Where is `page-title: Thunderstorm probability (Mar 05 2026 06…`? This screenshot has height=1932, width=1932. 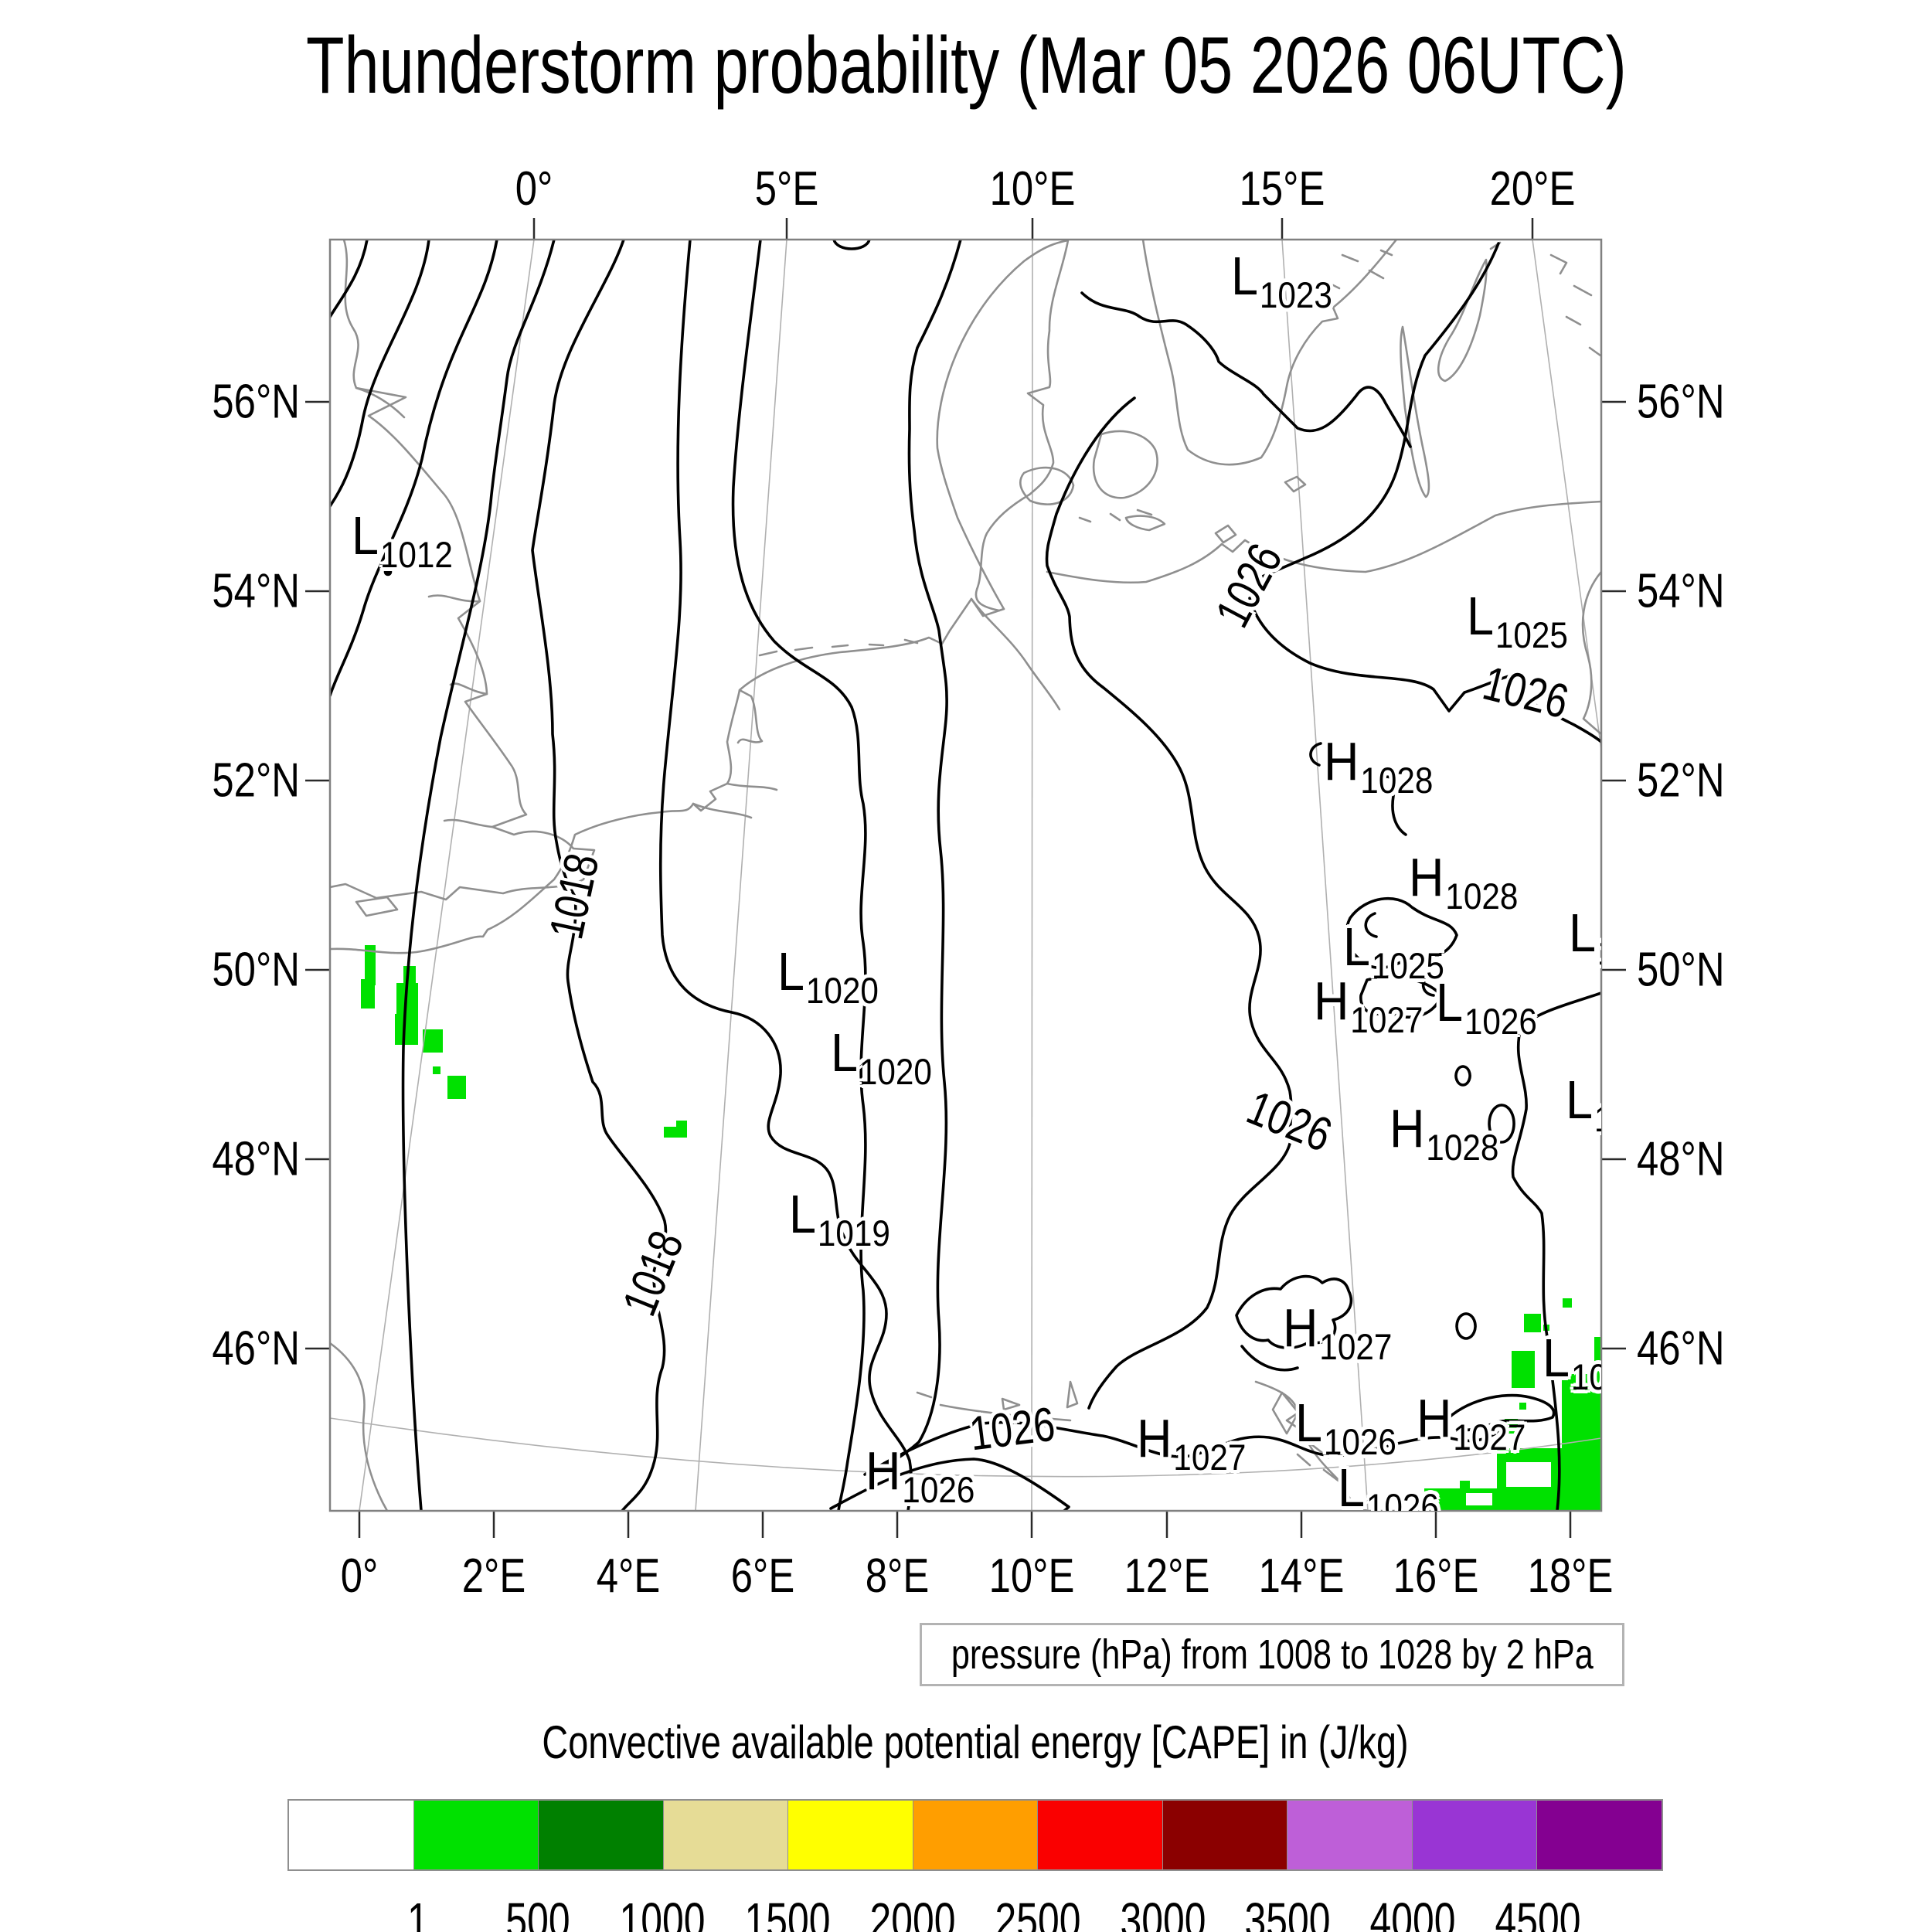
page-title: Thunderstorm probability (Mar 05 2026 06… is located at coordinates (966, 66).